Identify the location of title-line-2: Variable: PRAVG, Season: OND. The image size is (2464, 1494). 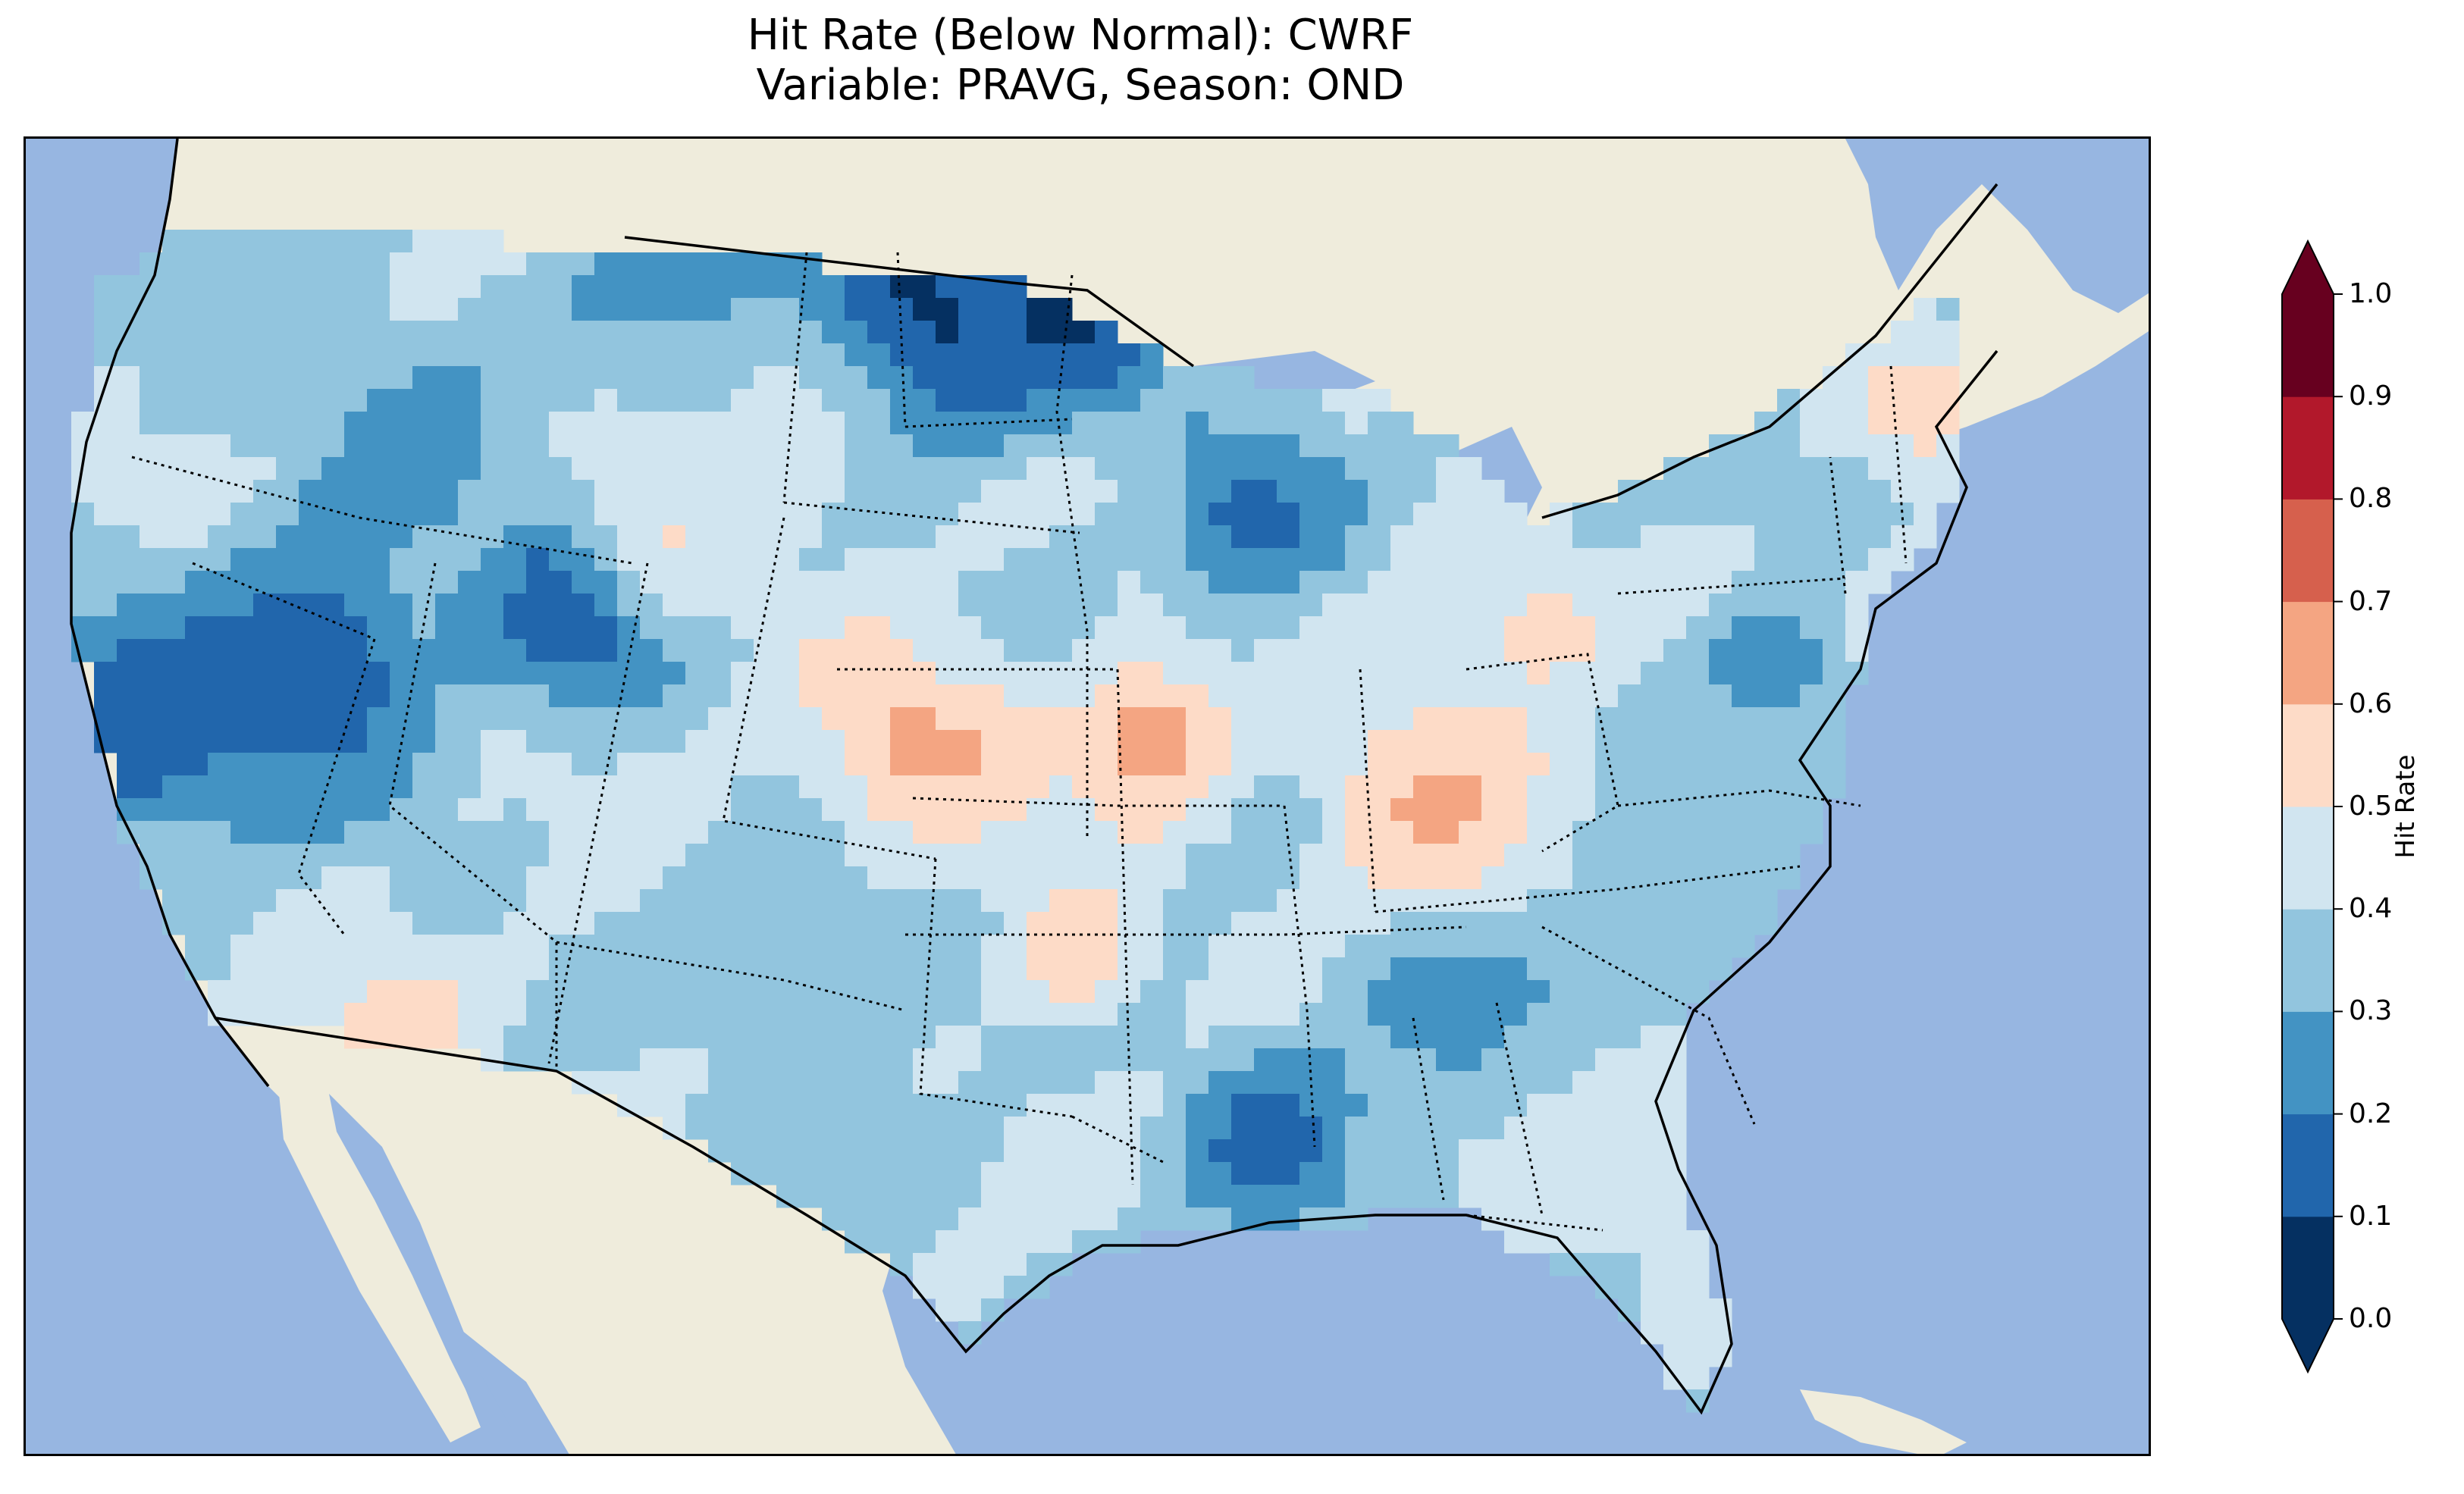
(1081, 85).